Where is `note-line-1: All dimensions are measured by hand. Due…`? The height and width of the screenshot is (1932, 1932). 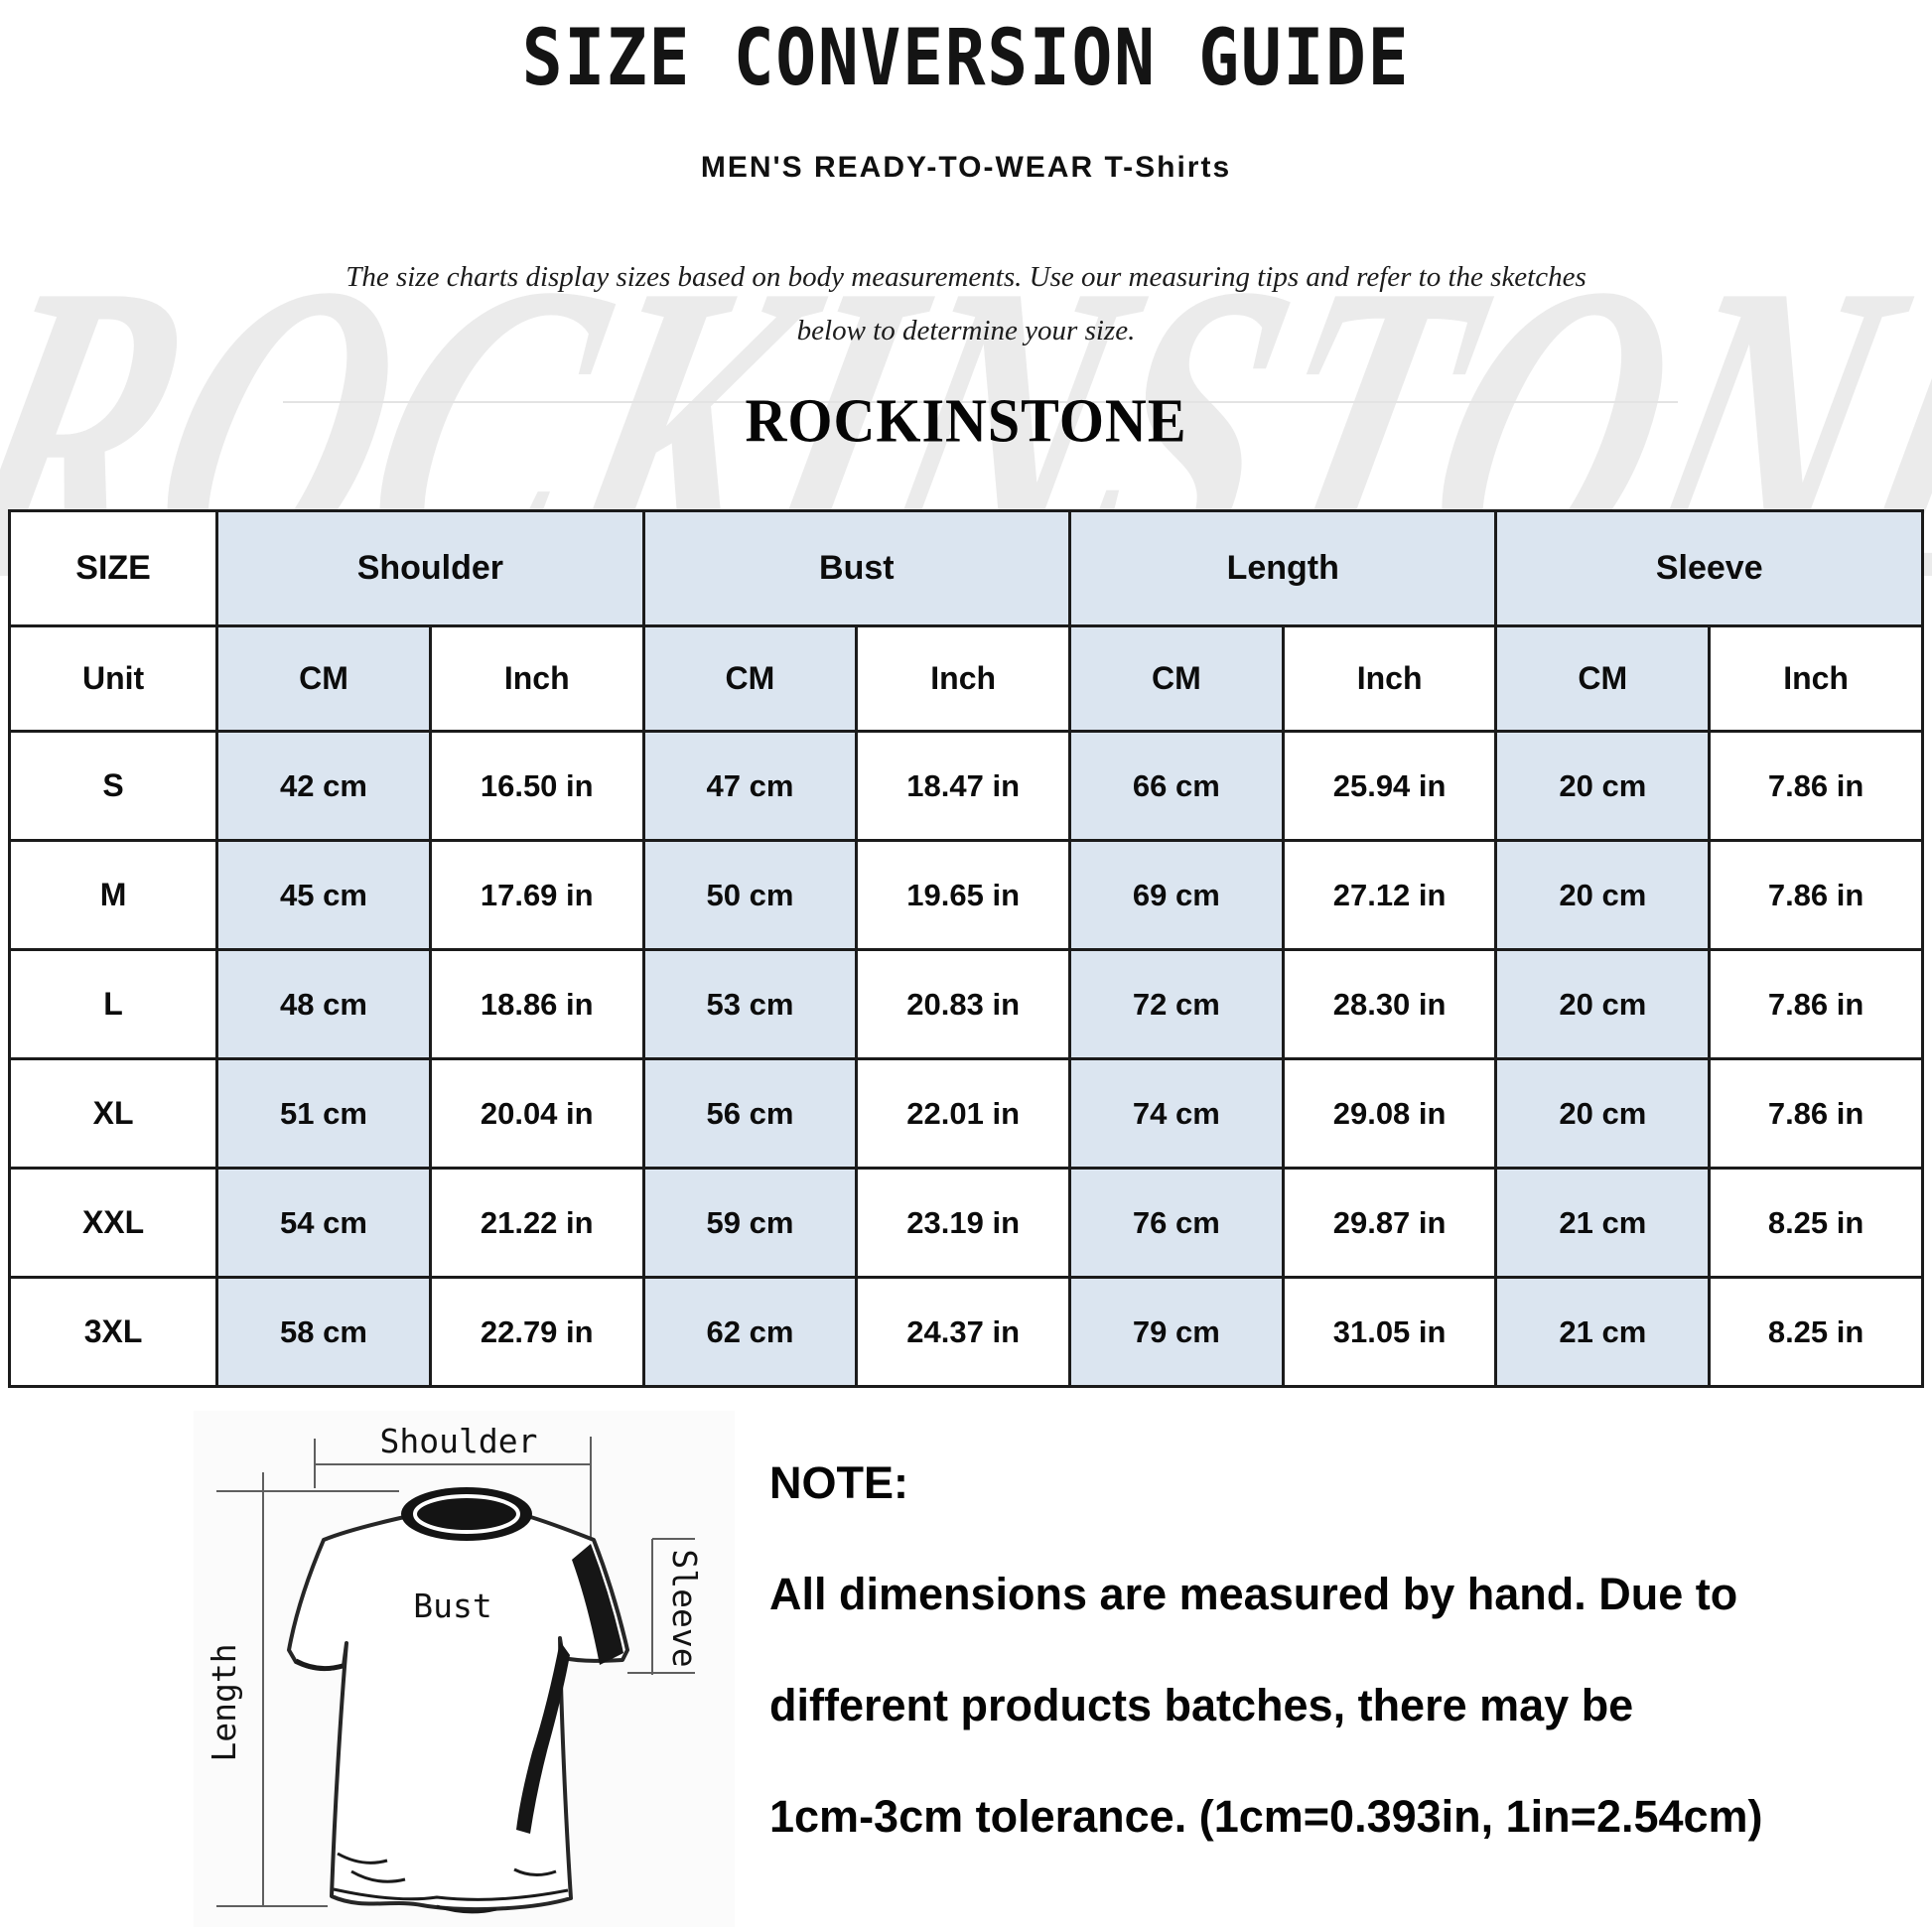 note-line-1: All dimensions are measured by hand. Due… is located at coordinates (1254, 1594).